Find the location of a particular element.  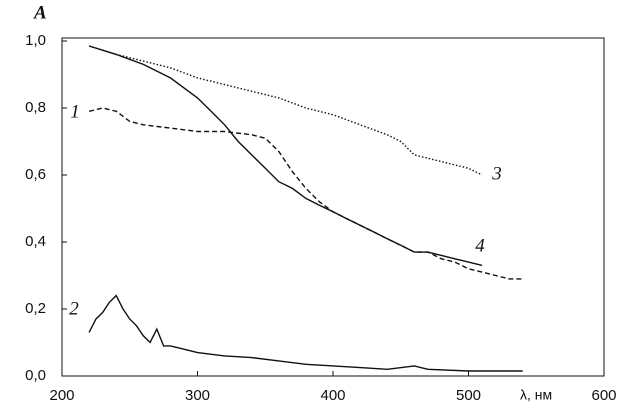

series-label: 4 is located at coordinates (480, 245).